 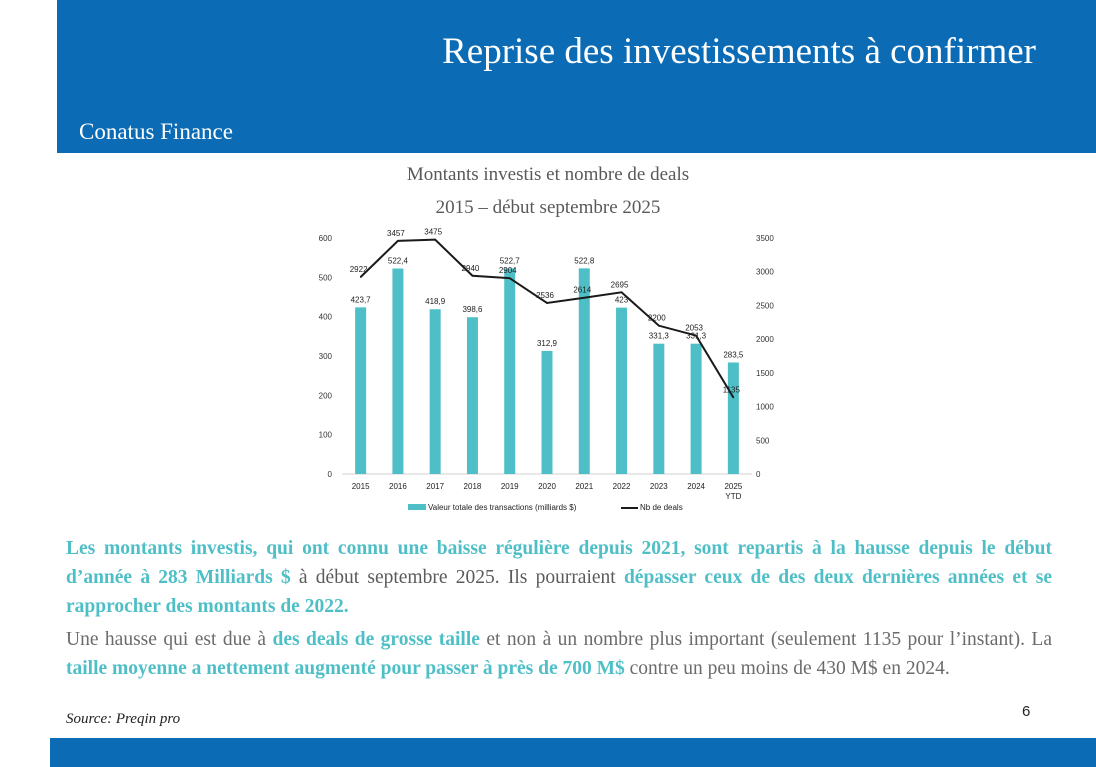 What do you see at coordinates (545, 295) in the screenshot?
I see `line-value-label: 2536` at bounding box center [545, 295].